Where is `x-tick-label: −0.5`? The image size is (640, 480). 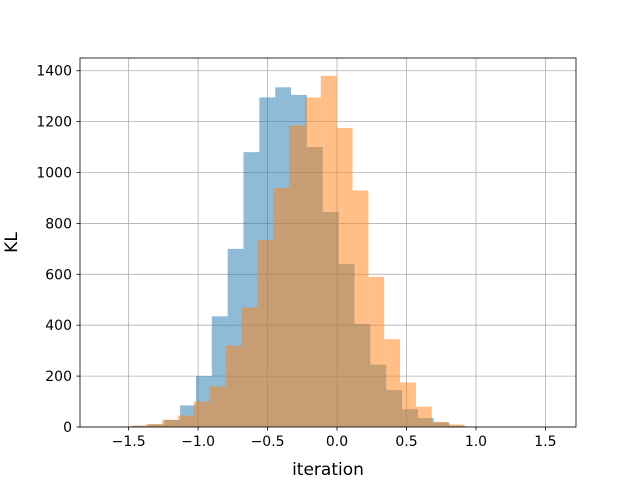 x-tick-label: −0.5 is located at coordinates (268, 442).